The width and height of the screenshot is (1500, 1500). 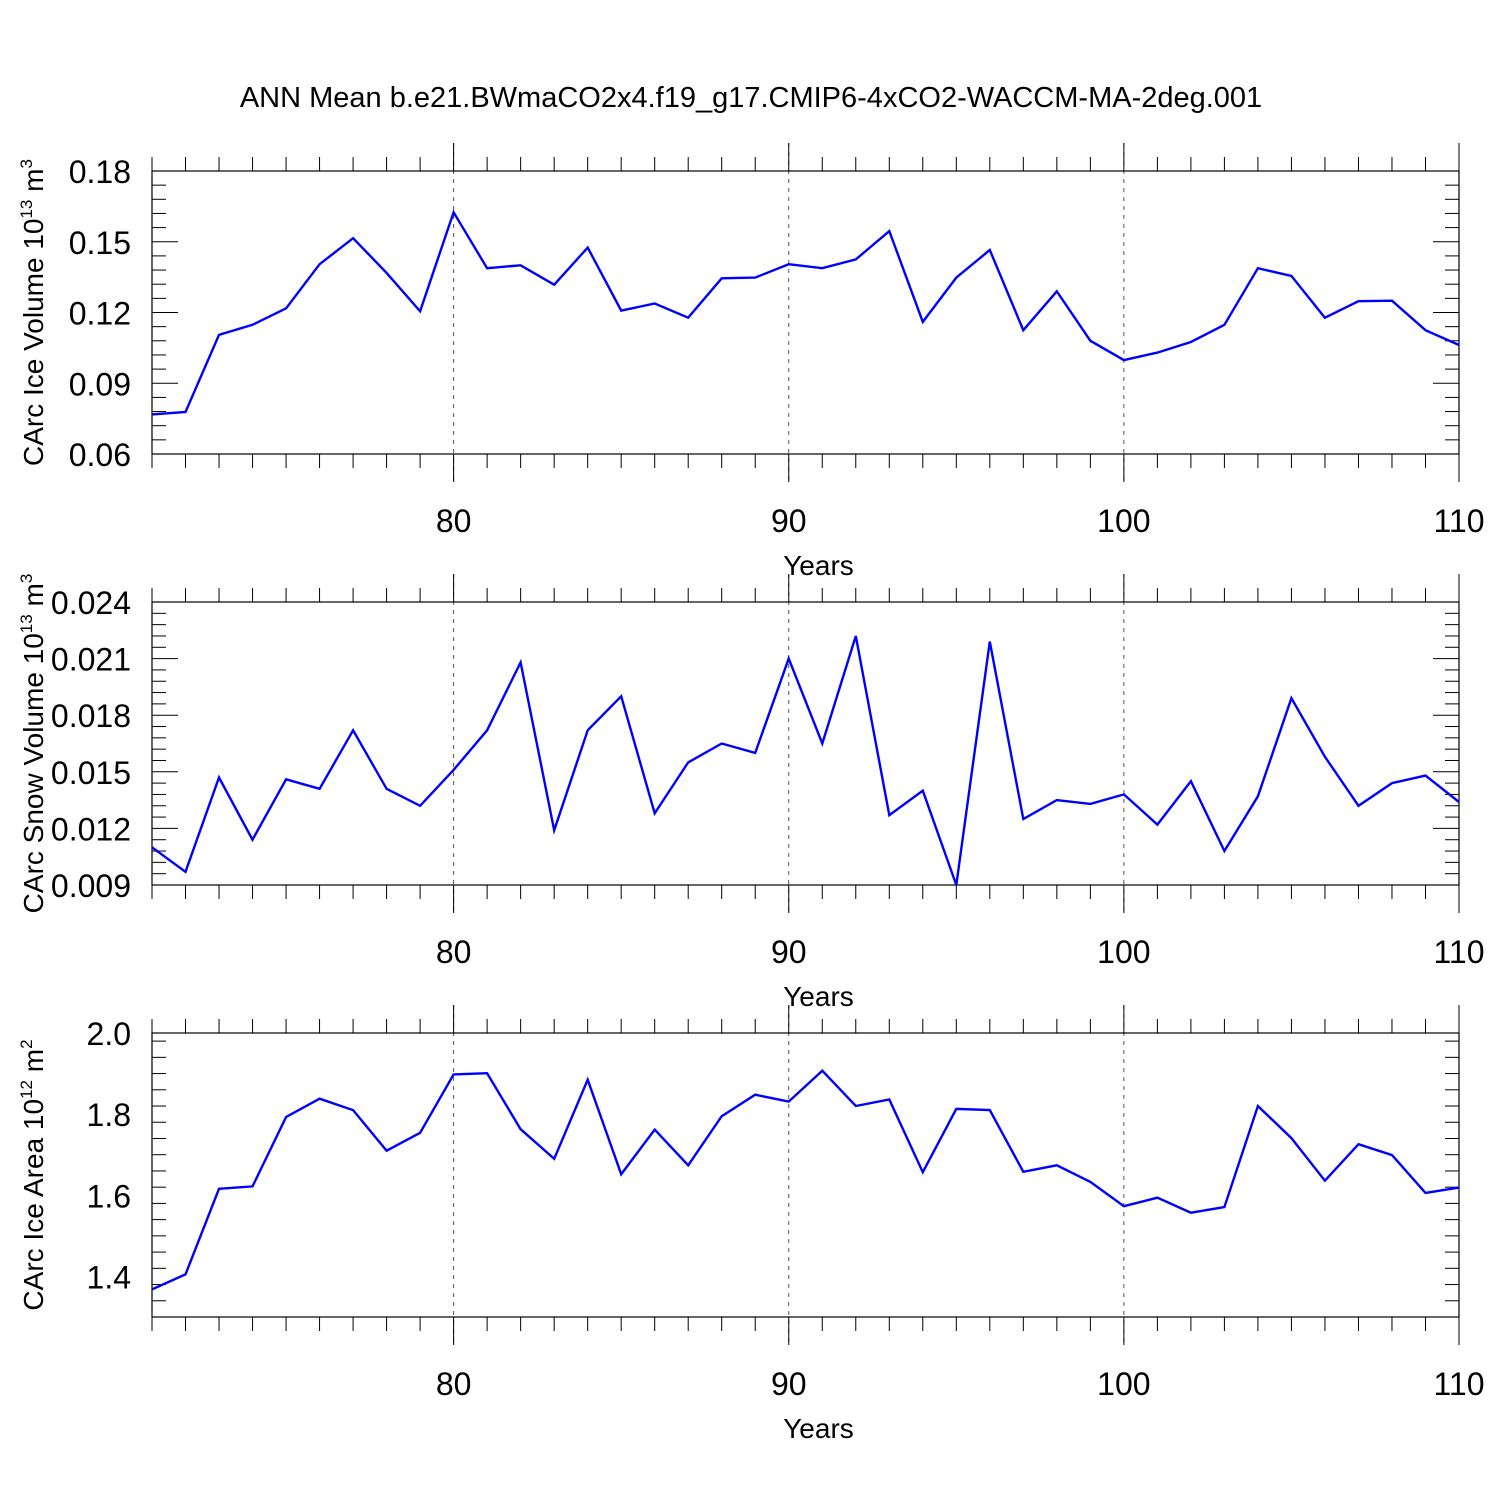 What do you see at coordinates (100, 314) in the screenshot?
I see `y-tick-label: 0.12` at bounding box center [100, 314].